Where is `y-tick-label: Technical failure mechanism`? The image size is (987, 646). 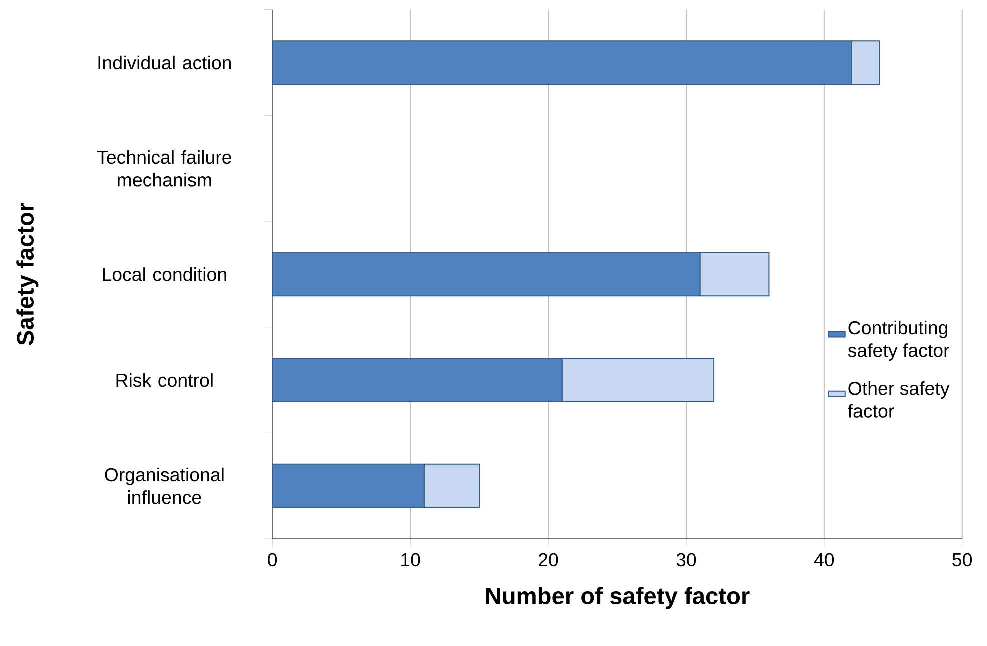 y-tick-label: Technical failure mechanism is located at coordinates (164, 168).